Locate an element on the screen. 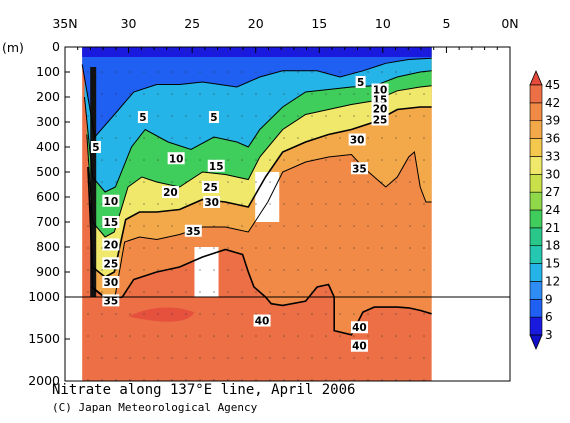  y-tick-label: 100 is located at coordinates (48, 71).